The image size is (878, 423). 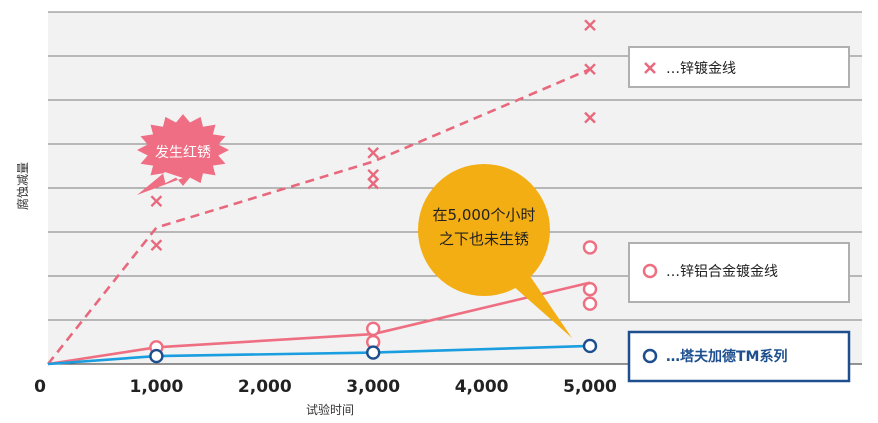 I want to click on legend-item-zinc-aluminium: …锌铝合金镀金线, so click(x=739, y=272).